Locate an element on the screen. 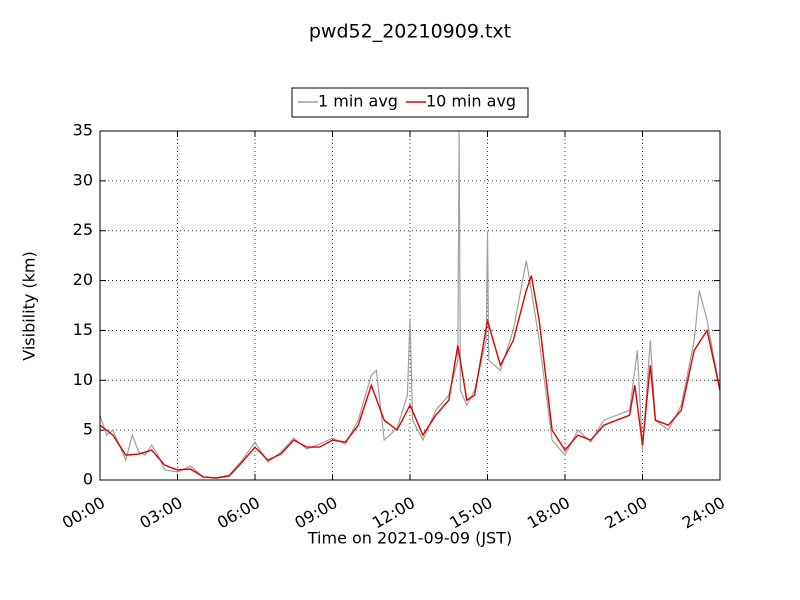 This screenshot has width=800, height=600. chart-title: pwd52_20210909.txt is located at coordinates (410, 32).